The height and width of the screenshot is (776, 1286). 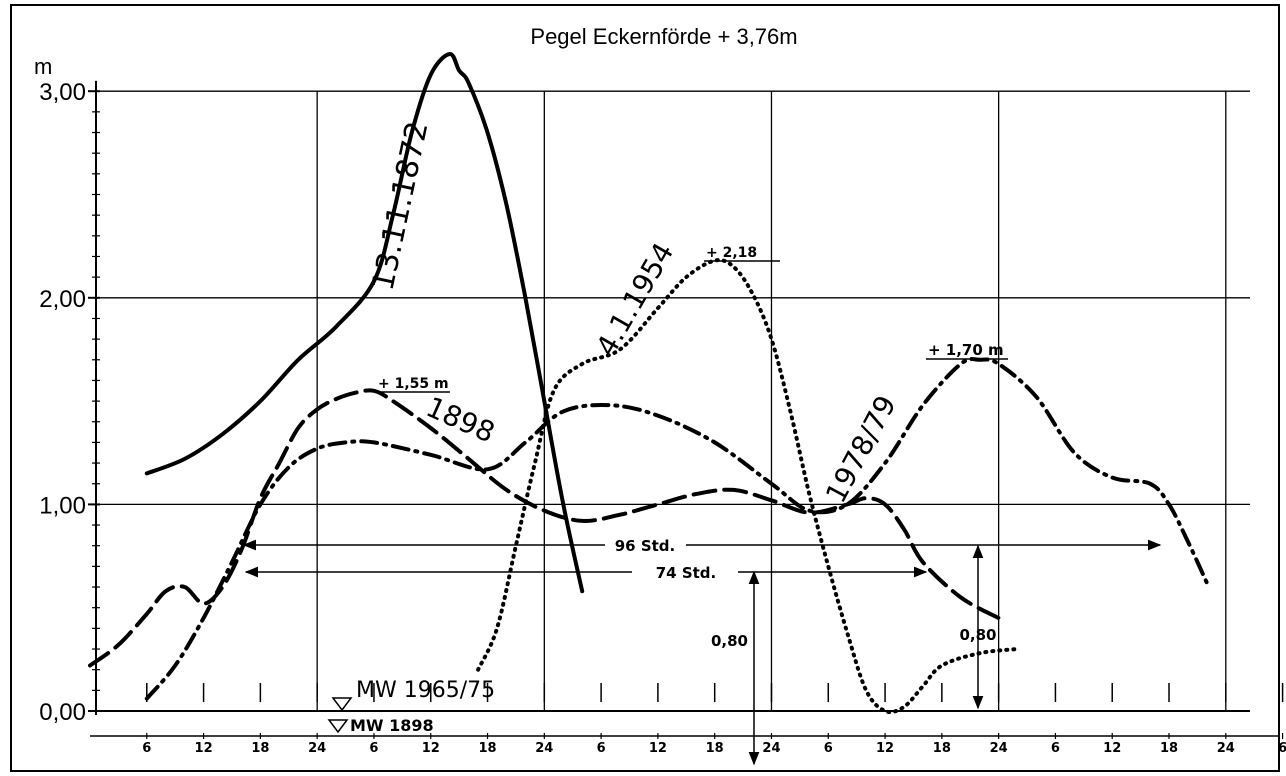 I want to click on duration-label-96: 96 Std., so click(x=645, y=546).